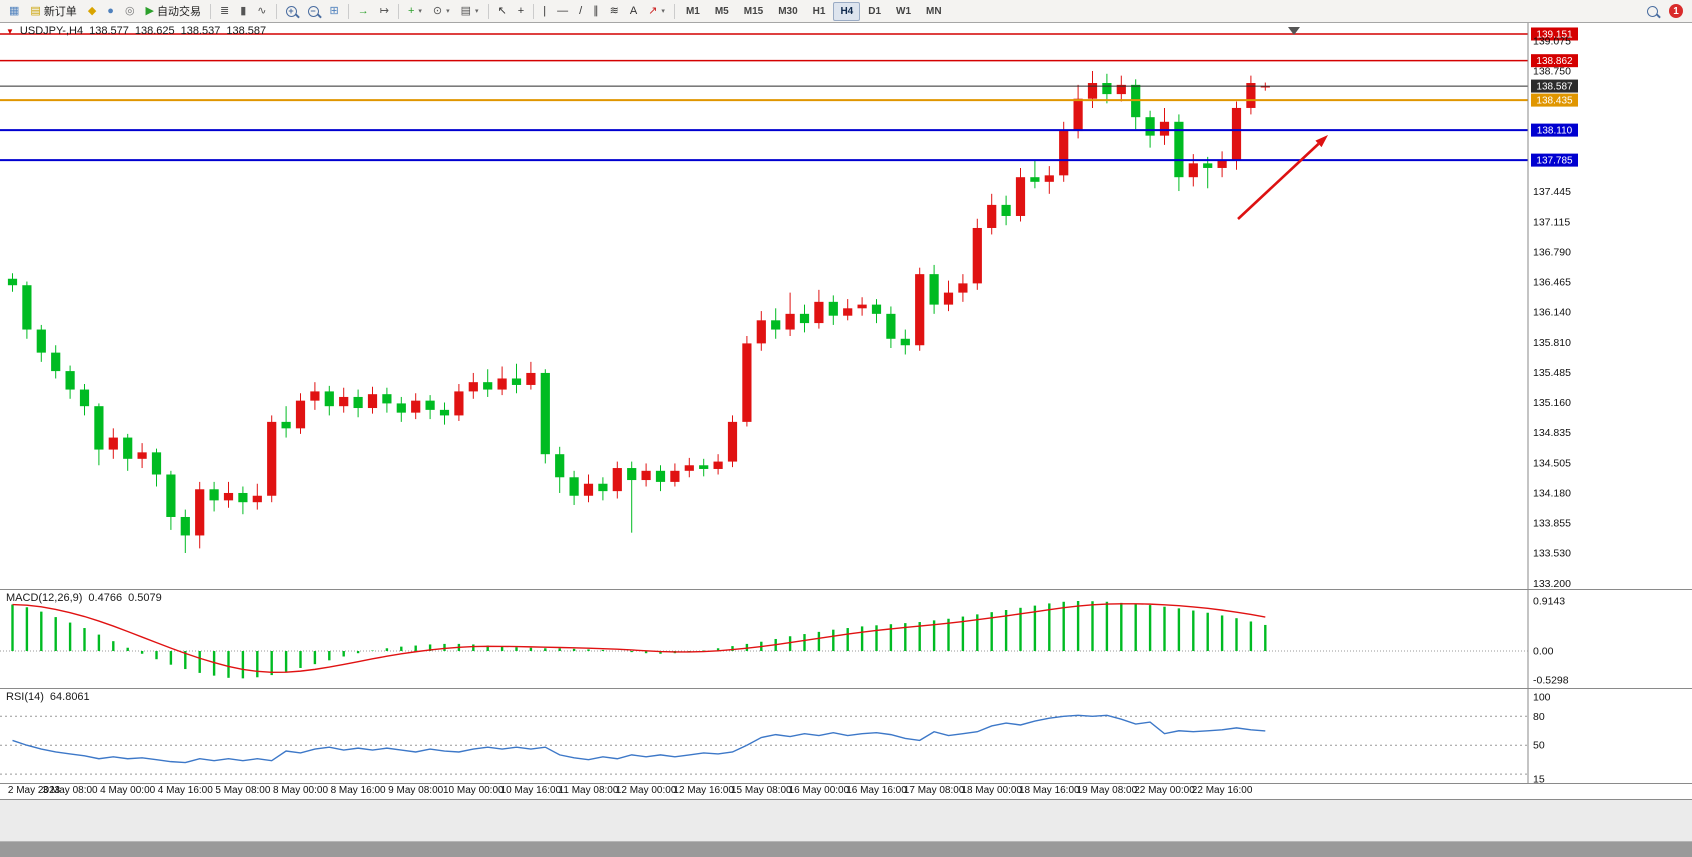 The image size is (1692, 857). What do you see at coordinates (656, 11) in the screenshot?
I see `arrows-button: ↗ ▾` at bounding box center [656, 11].